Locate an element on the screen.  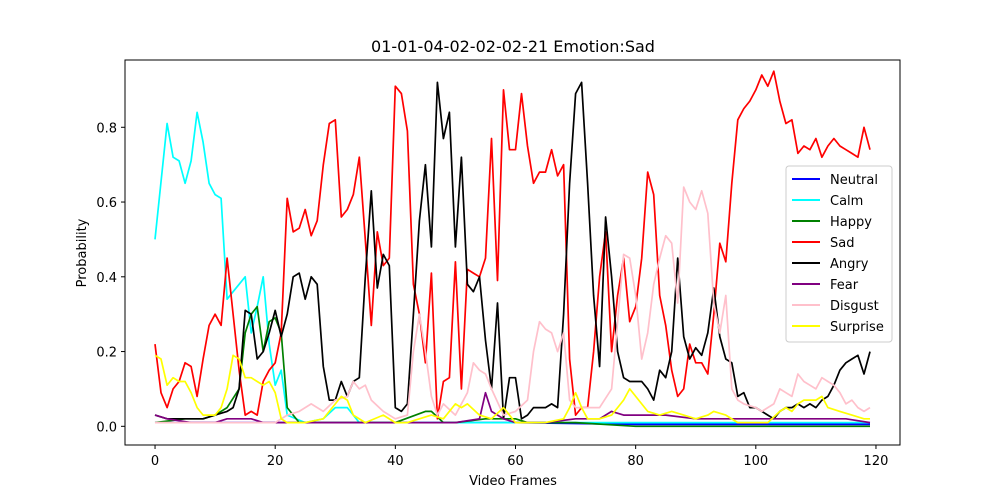
y-tick-label: 0.8 is located at coordinates (106, 128).